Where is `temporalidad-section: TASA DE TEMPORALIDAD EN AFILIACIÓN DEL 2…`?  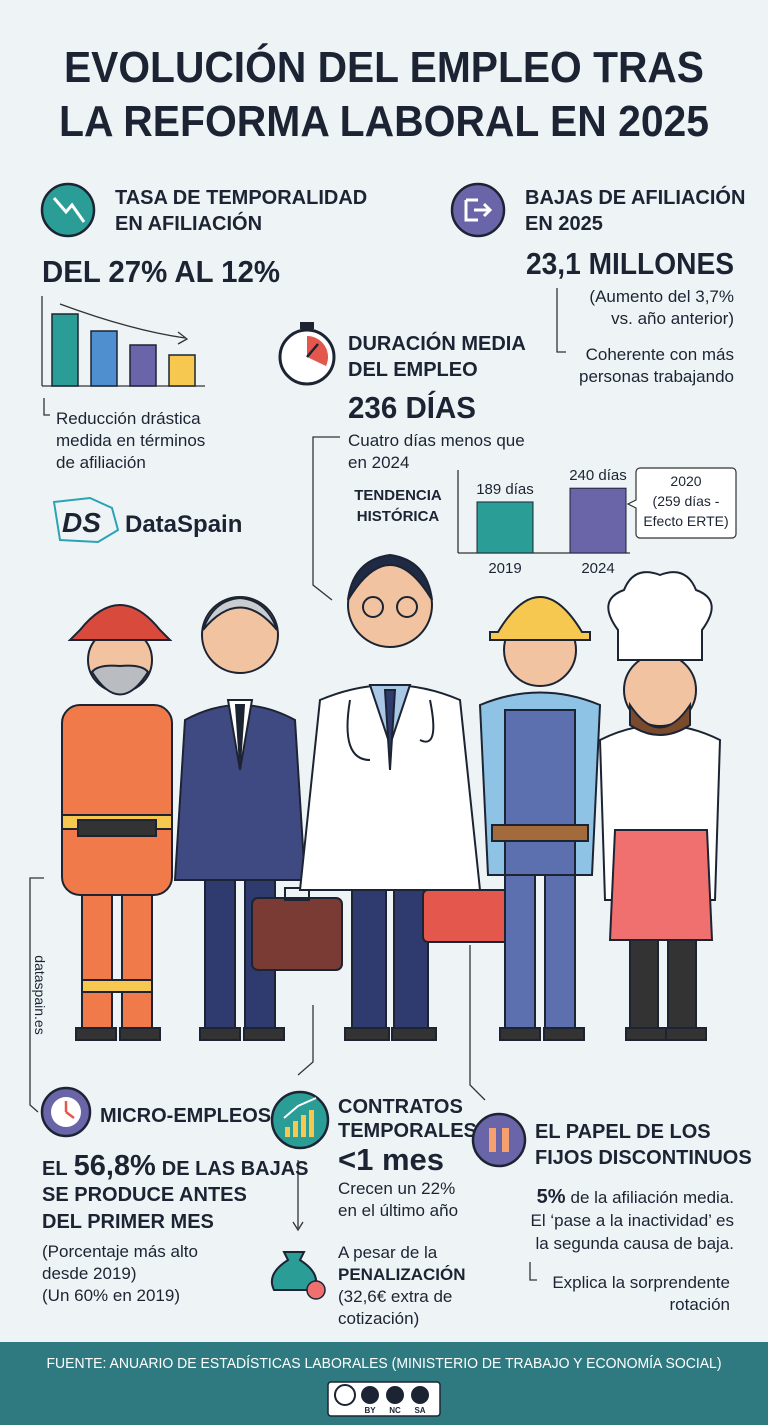
temporalidad-section: TASA DE TEMPORALIDAD EN AFILIACIÓN DEL 2… is located at coordinates (203, 327).